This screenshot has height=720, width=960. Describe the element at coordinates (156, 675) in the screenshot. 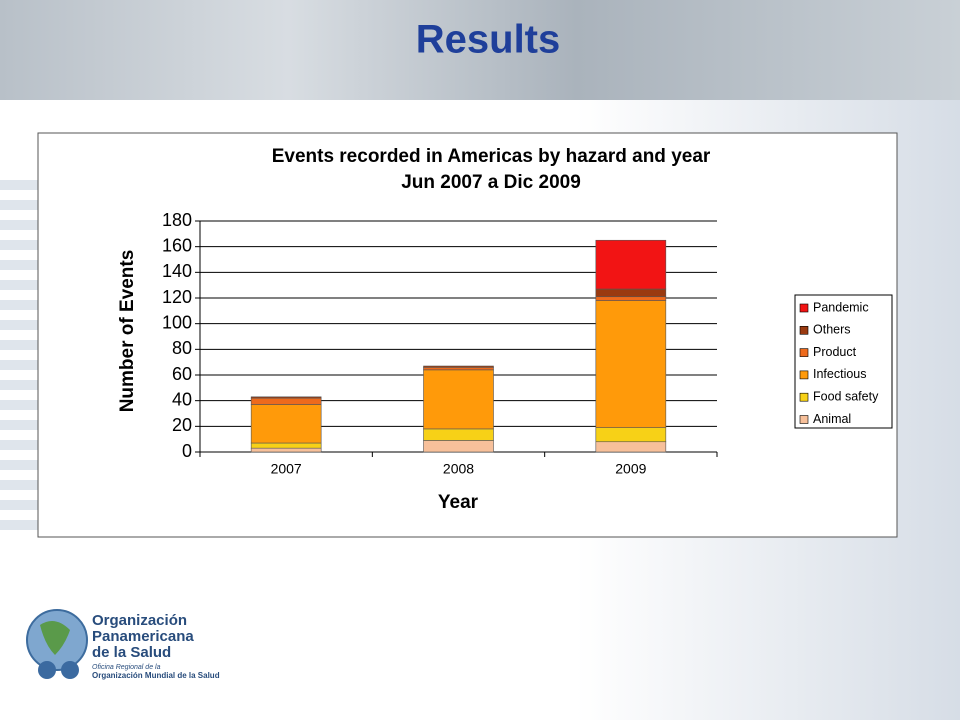

I see `org-sub: Organización Mundial de la Salud` at that location.